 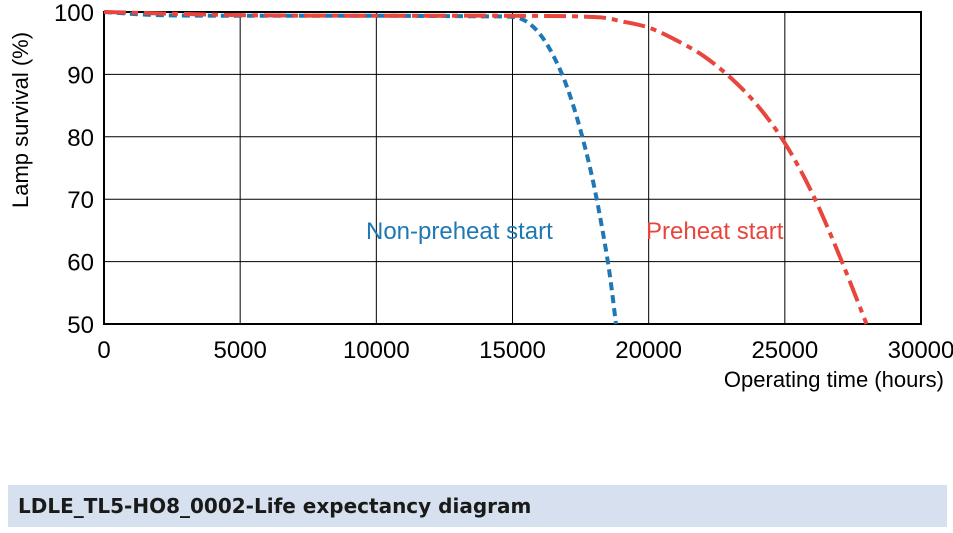 What do you see at coordinates (376, 350) in the screenshot?
I see `x-tick-label: 10000` at bounding box center [376, 350].